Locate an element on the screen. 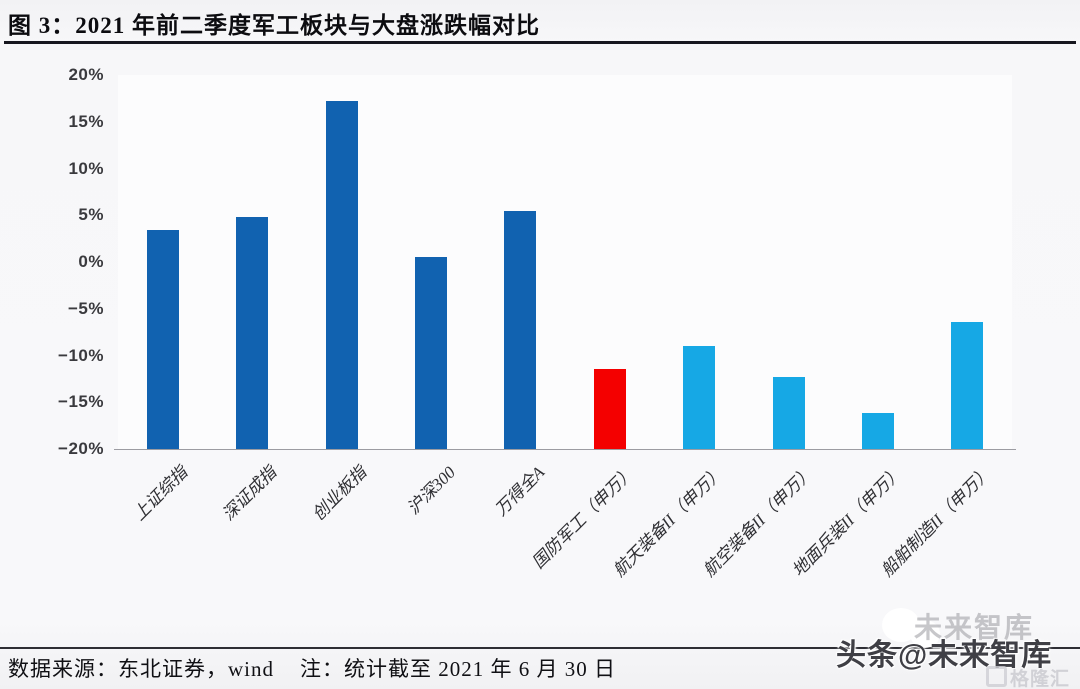 The height and width of the screenshot is (689, 1080). x-axis-line is located at coordinates (565, 449).